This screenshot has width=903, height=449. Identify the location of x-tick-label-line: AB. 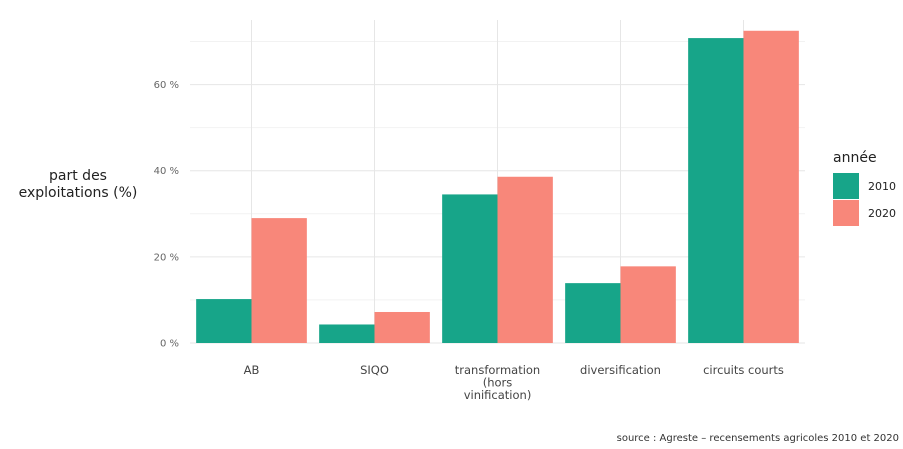
(252, 370).